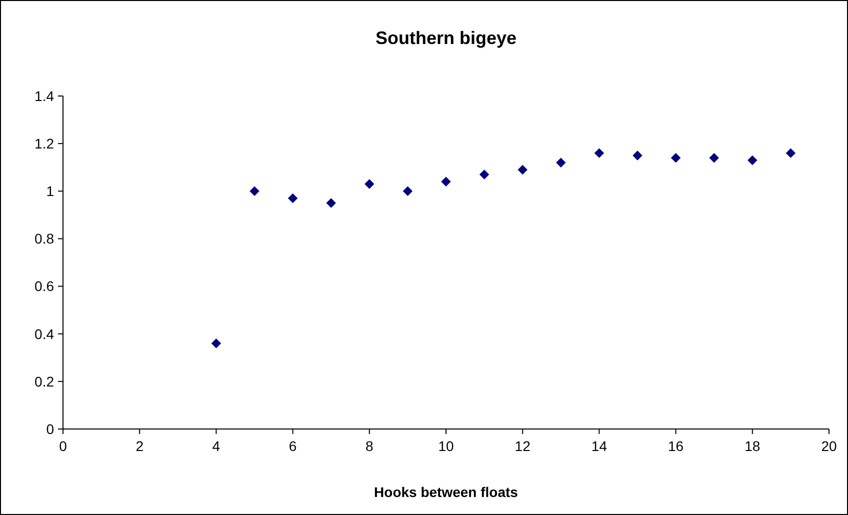  I want to click on chart-title: Southern bigeye, so click(446, 38).